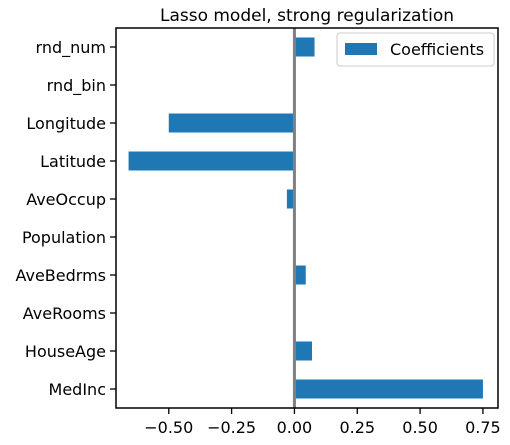 The width and height of the screenshot is (510, 445). Describe the element at coordinates (64, 237) in the screenshot. I see `y-tick-label: Population` at that location.